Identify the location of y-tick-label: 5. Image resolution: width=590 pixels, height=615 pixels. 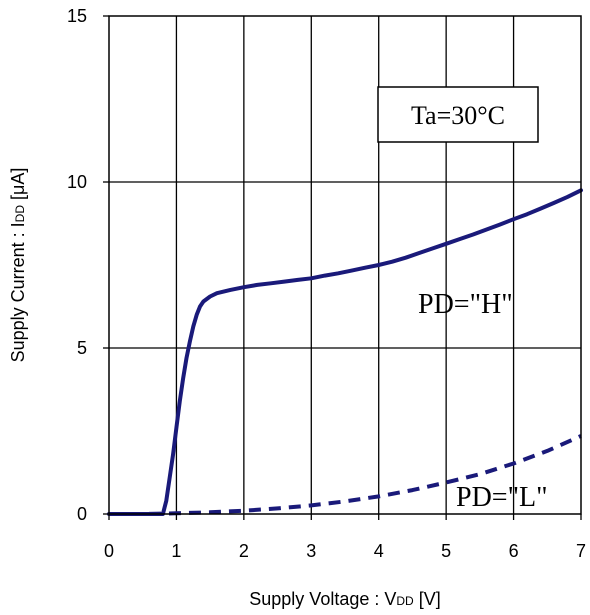
(82, 348).